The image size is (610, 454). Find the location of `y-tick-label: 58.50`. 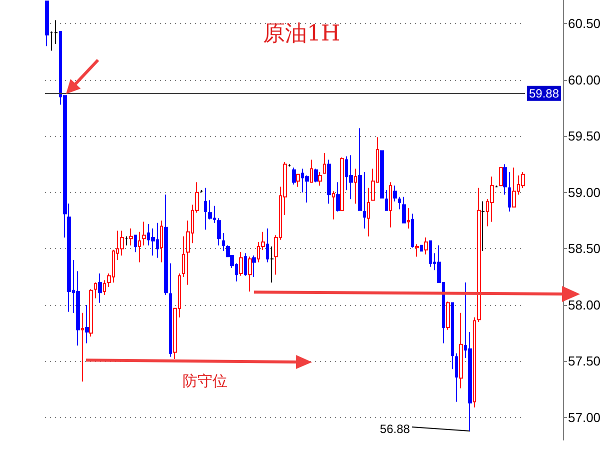

y-tick-label: 58.50 is located at coordinates (584, 248).